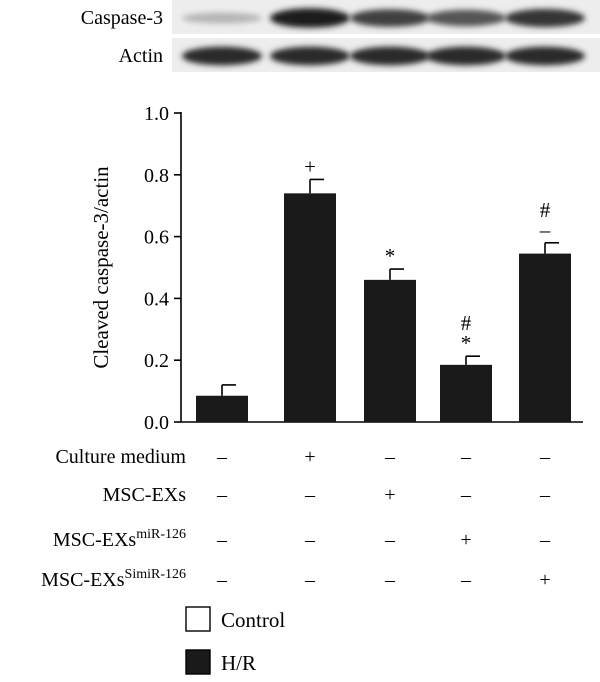 The image size is (600, 682). I want to click on y-tick-label: 0.2, so click(156, 361).